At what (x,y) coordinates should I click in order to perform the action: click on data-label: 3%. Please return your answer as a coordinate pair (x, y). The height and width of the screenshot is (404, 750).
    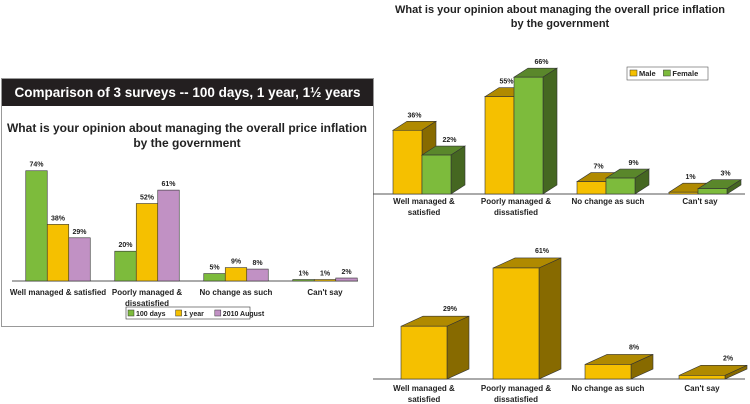
    Looking at the image, I should click on (725, 174).